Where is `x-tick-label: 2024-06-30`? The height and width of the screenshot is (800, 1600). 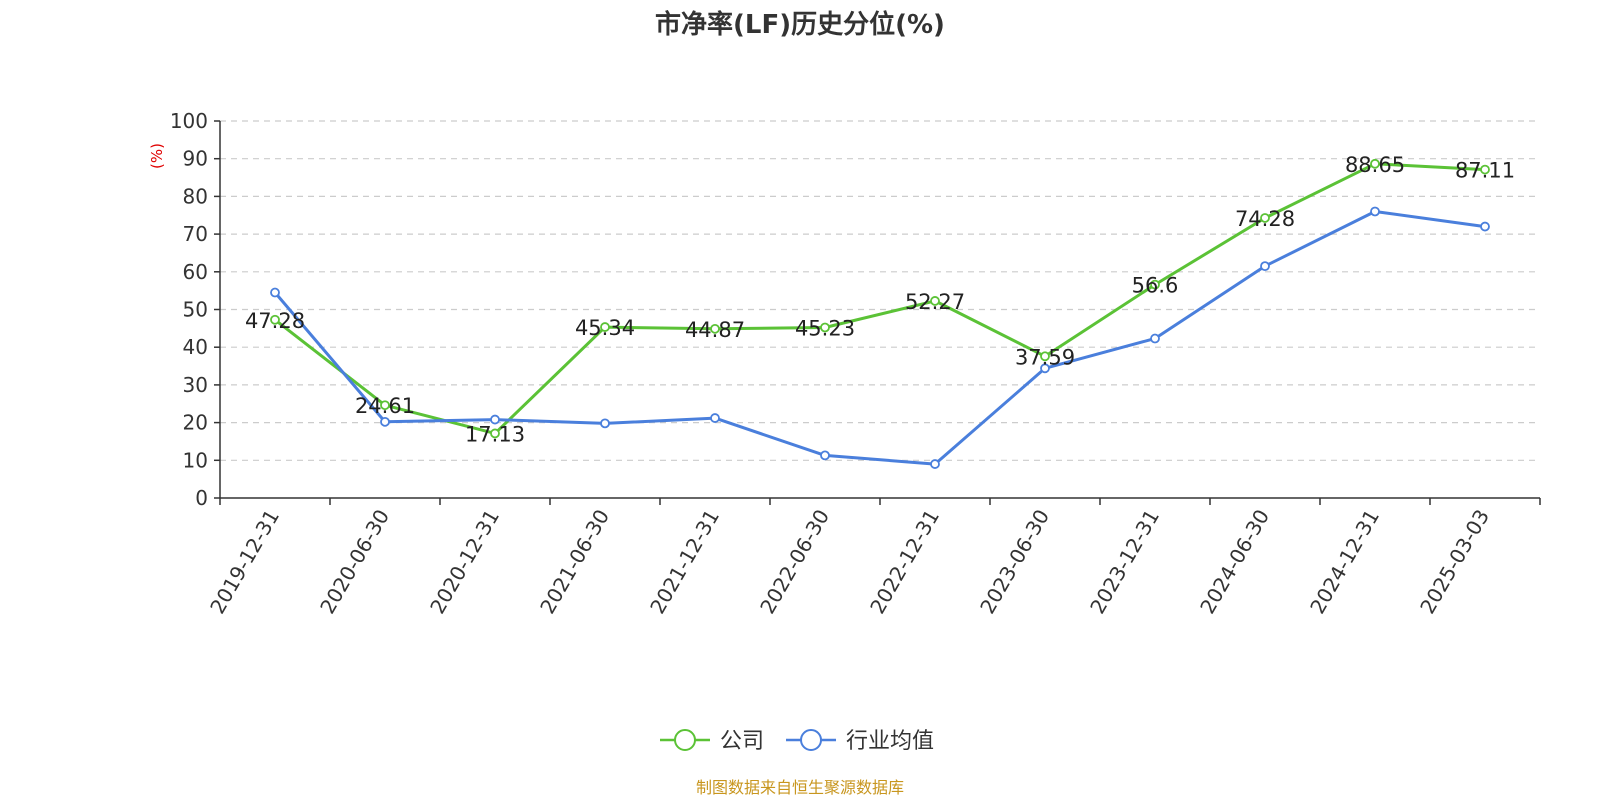 x-tick-label: 2024-06-30 is located at coordinates (1234, 561).